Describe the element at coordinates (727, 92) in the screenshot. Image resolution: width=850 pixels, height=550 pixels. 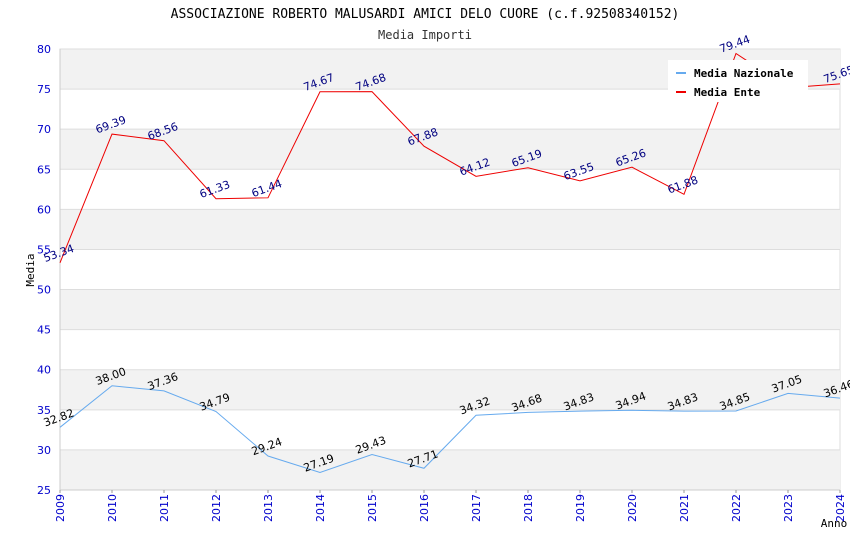
I see `legend-label: Media Ente` at that location.